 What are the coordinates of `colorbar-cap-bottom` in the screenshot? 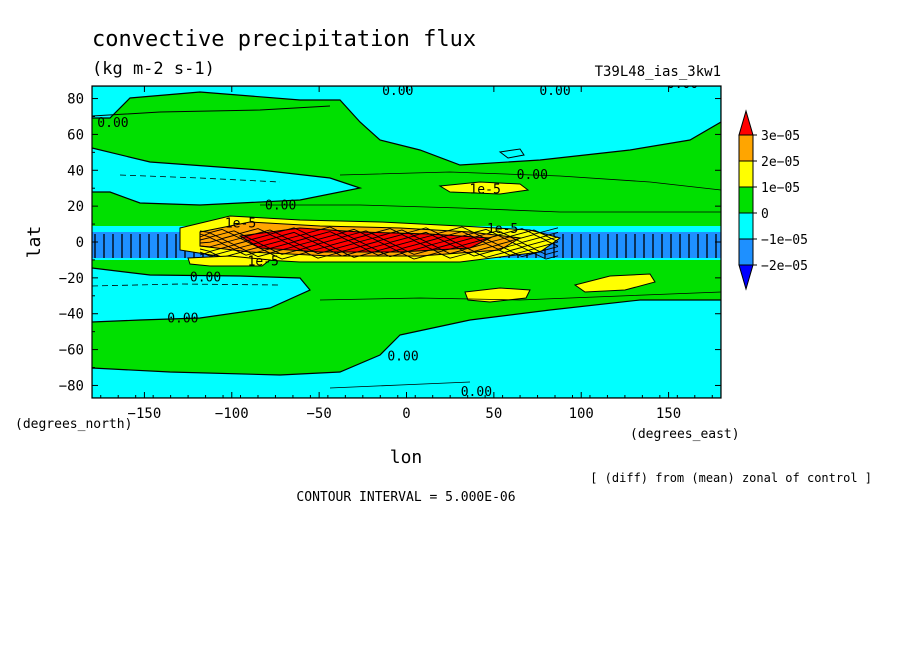 It's located at (746, 277).